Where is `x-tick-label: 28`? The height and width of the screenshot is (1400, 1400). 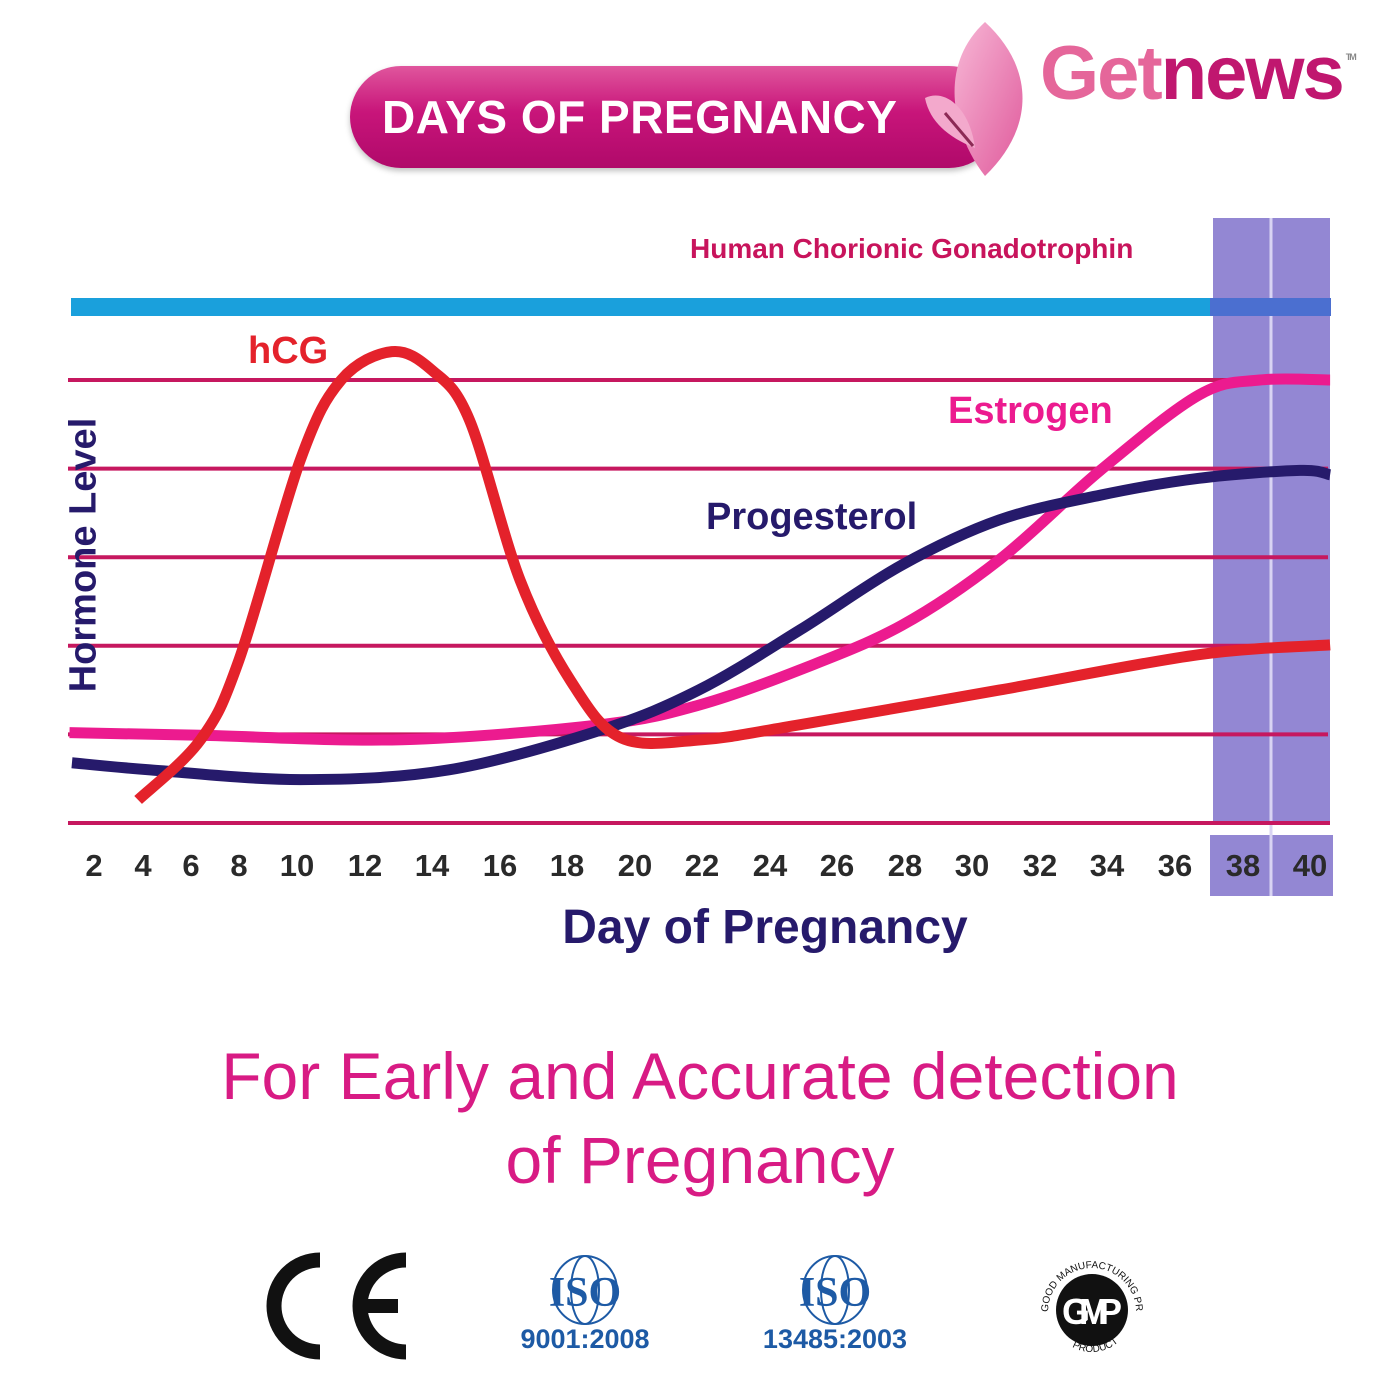
x-tick-label: 28 is located at coordinates (905, 865).